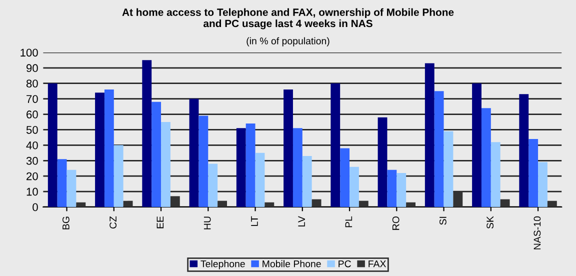 The width and height of the screenshot is (576, 276). What do you see at coordinates (32, 99) in the screenshot?
I see `y-tick-label: 70` at bounding box center [32, 99].